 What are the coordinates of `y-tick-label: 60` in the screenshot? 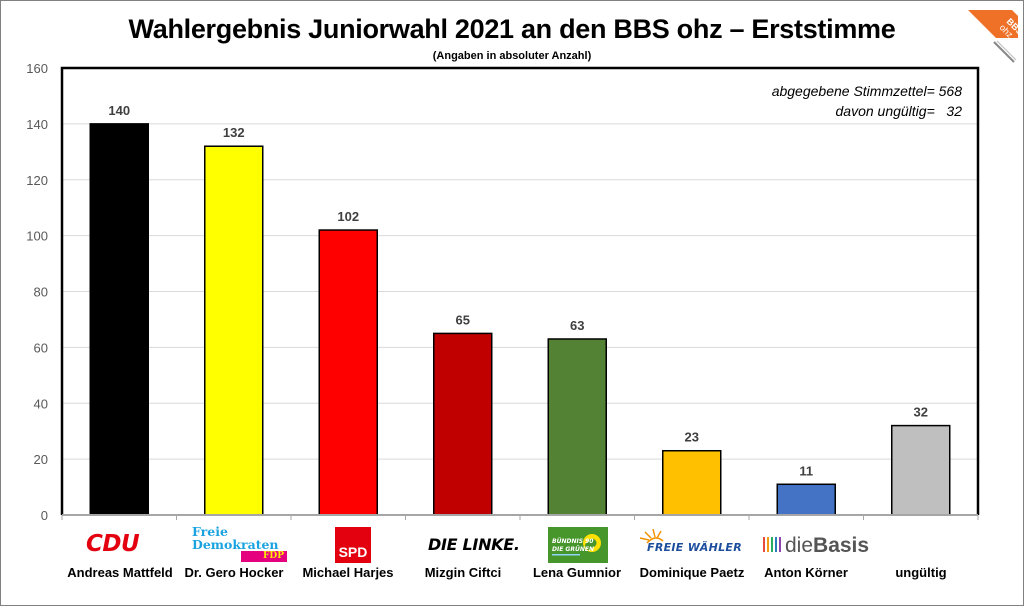 It's located at (41, 347).